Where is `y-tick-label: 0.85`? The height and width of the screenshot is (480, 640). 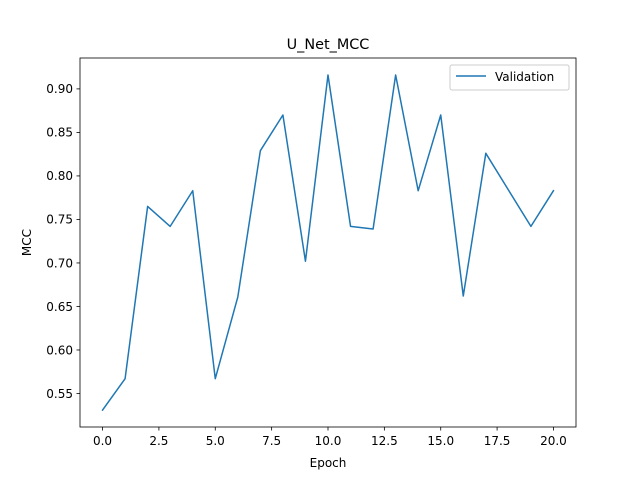 y-tick-label: 0.85 is located at coordinates (59, 133).